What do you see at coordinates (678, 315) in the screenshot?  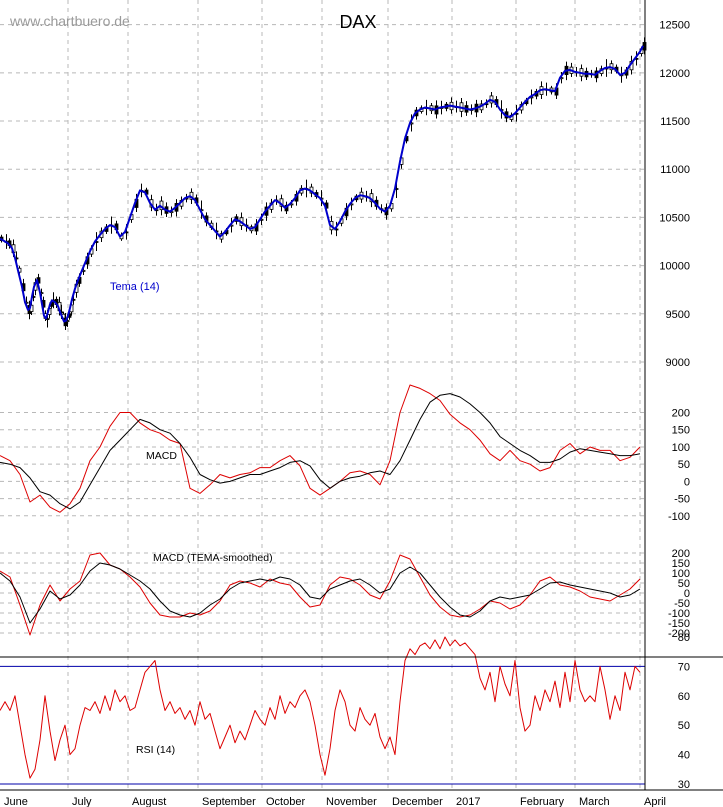 I see `y-tick-label: 9500` at bounding box center [678, 315].